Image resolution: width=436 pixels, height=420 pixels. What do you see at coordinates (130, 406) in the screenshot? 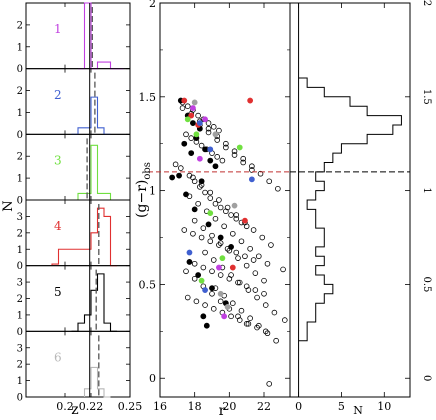
I see `x-tick-label: 0.25` at bounding box center [130, 406].